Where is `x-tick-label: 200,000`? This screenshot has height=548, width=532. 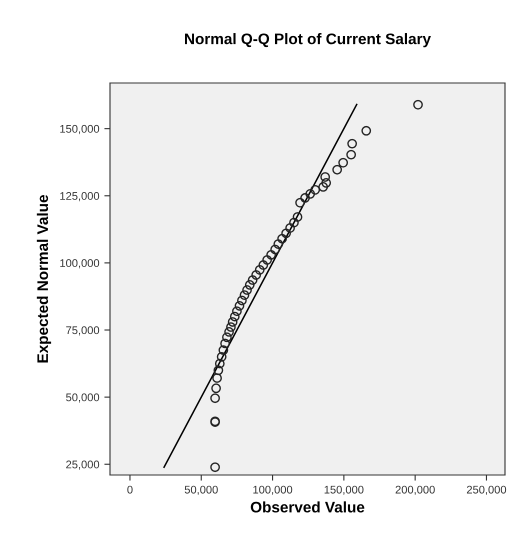 x-tick-label: 200,000 is located at coordinates (415, 490).